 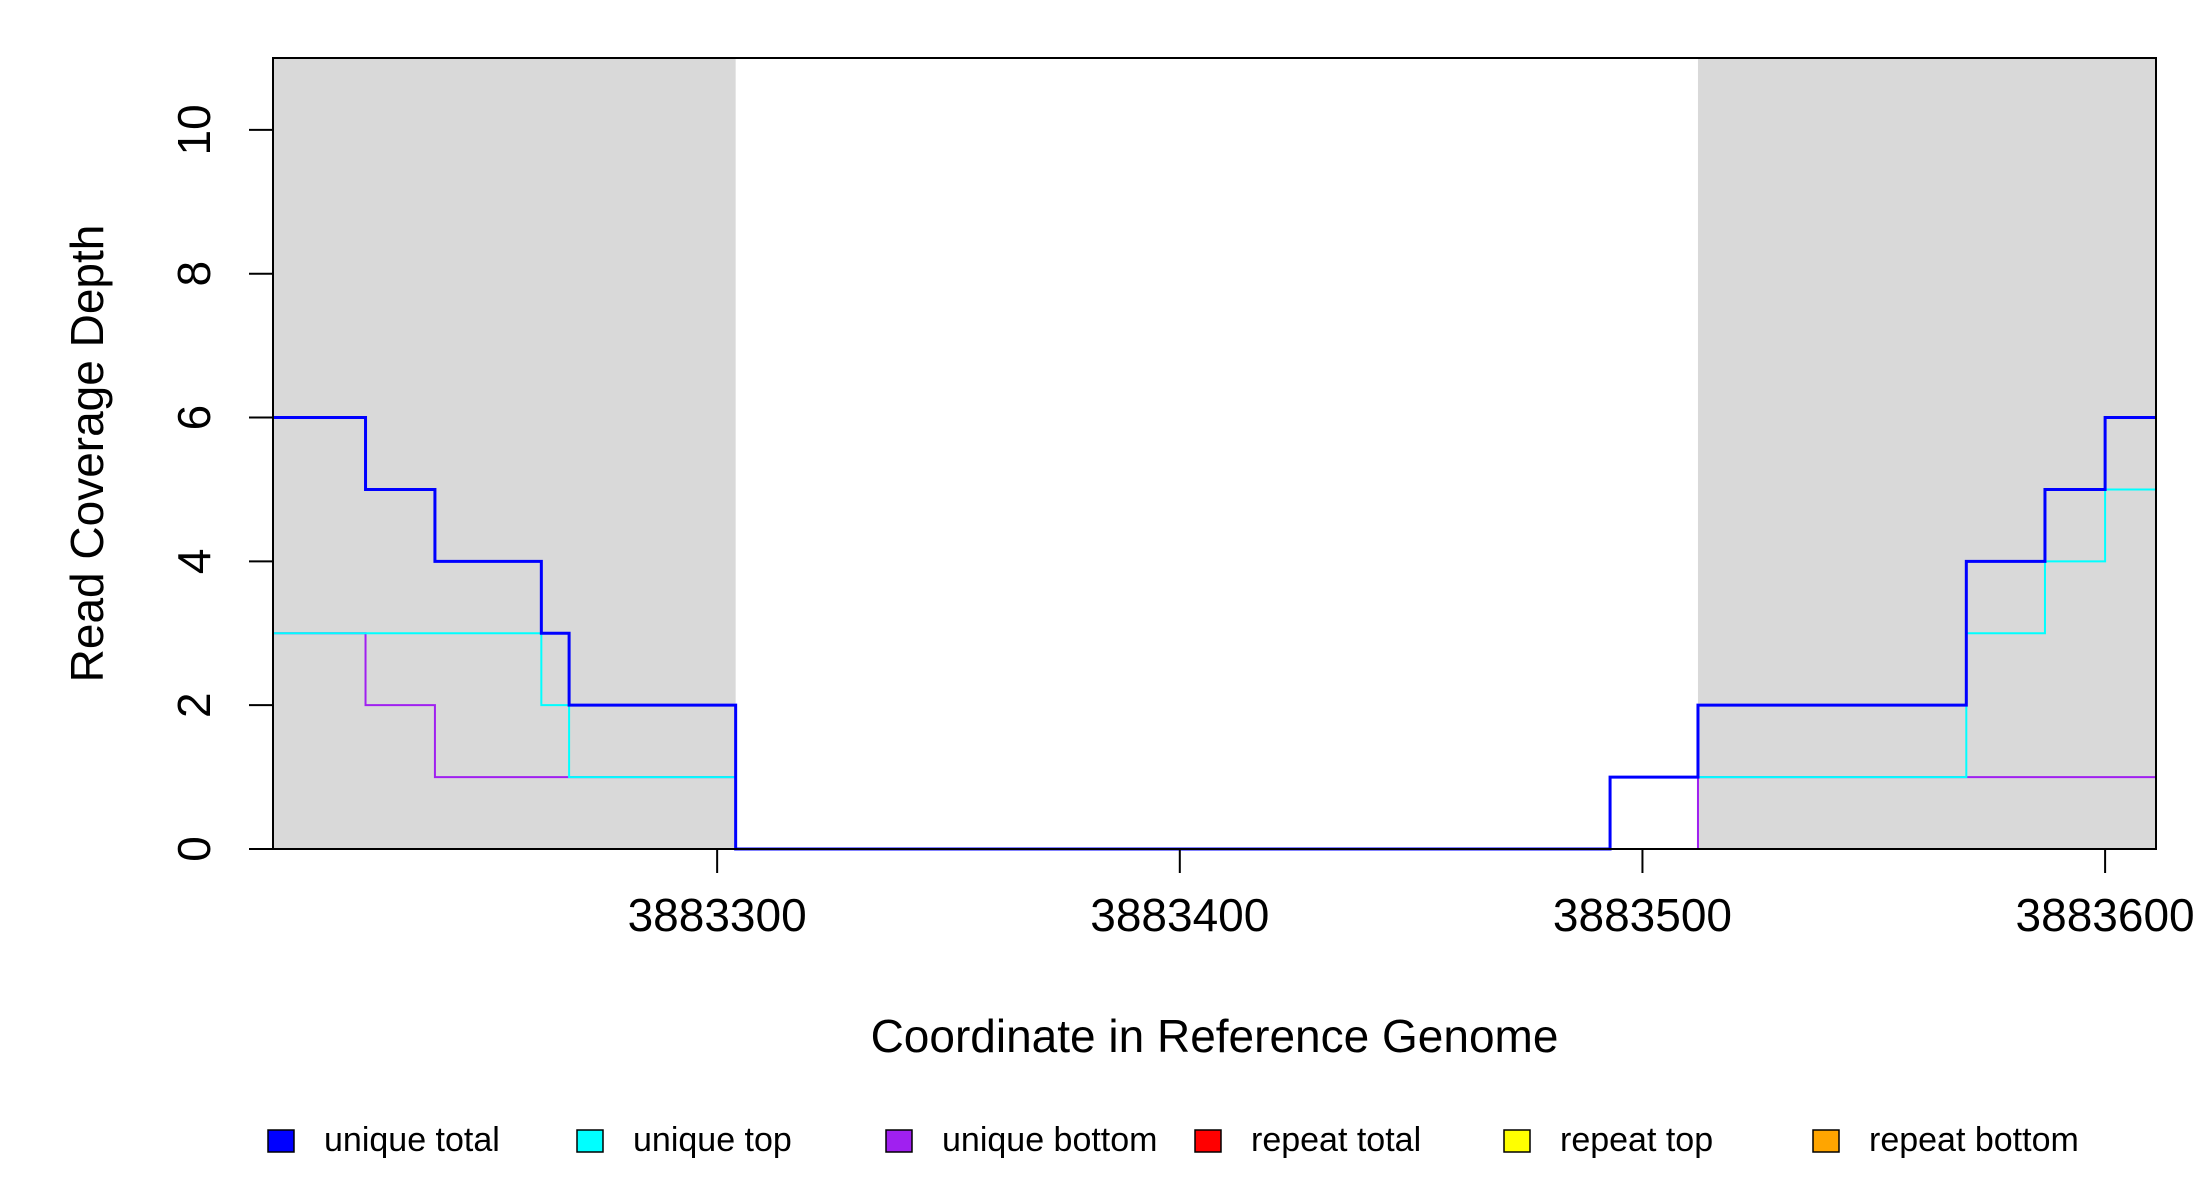 What do you see at coordinates (194, 129) in the screenshot?
I see `y-tick-label: 10` at bounding box center [194, 129].